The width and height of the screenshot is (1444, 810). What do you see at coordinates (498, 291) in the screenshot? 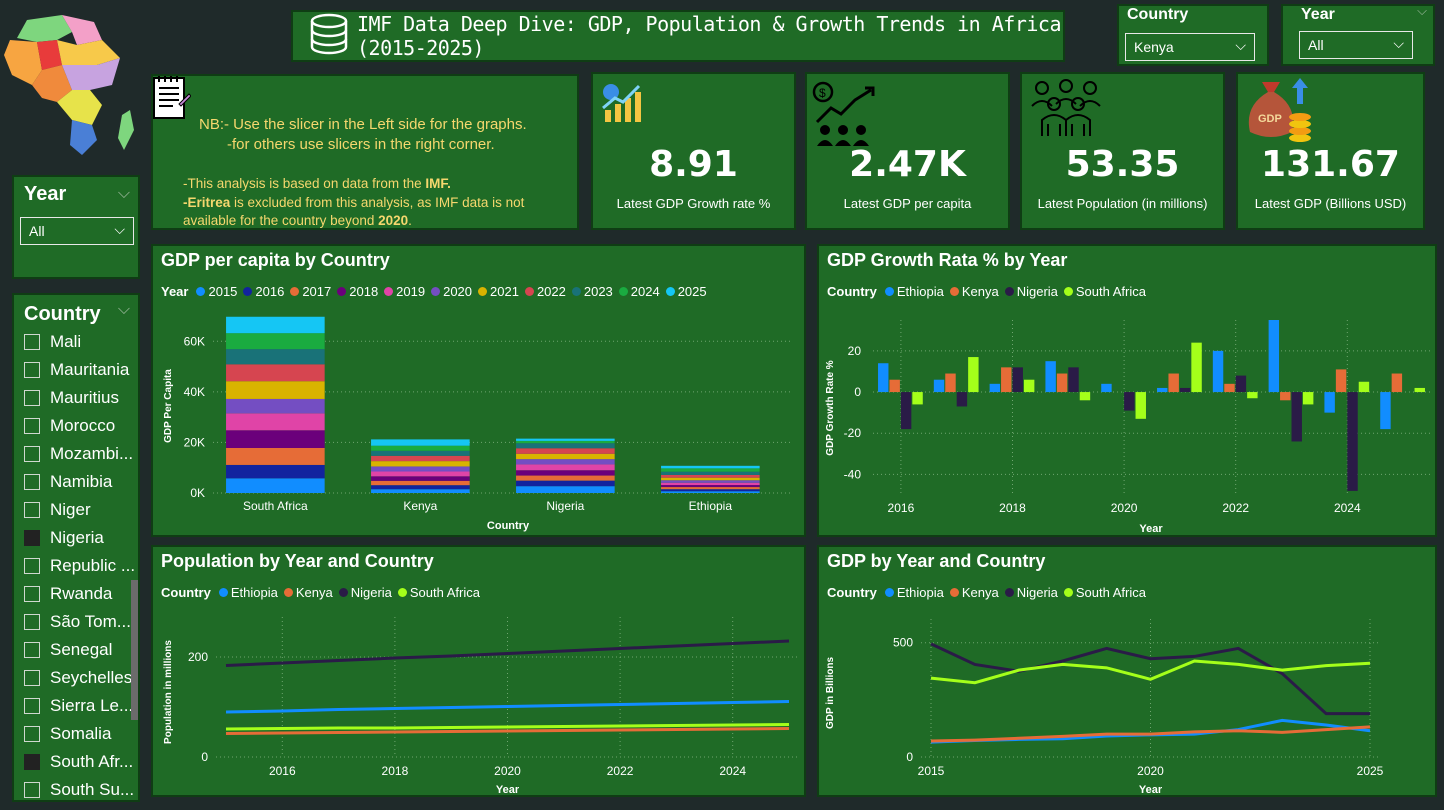
I see `legend-item: 2021` at bounding box center [498, 291].